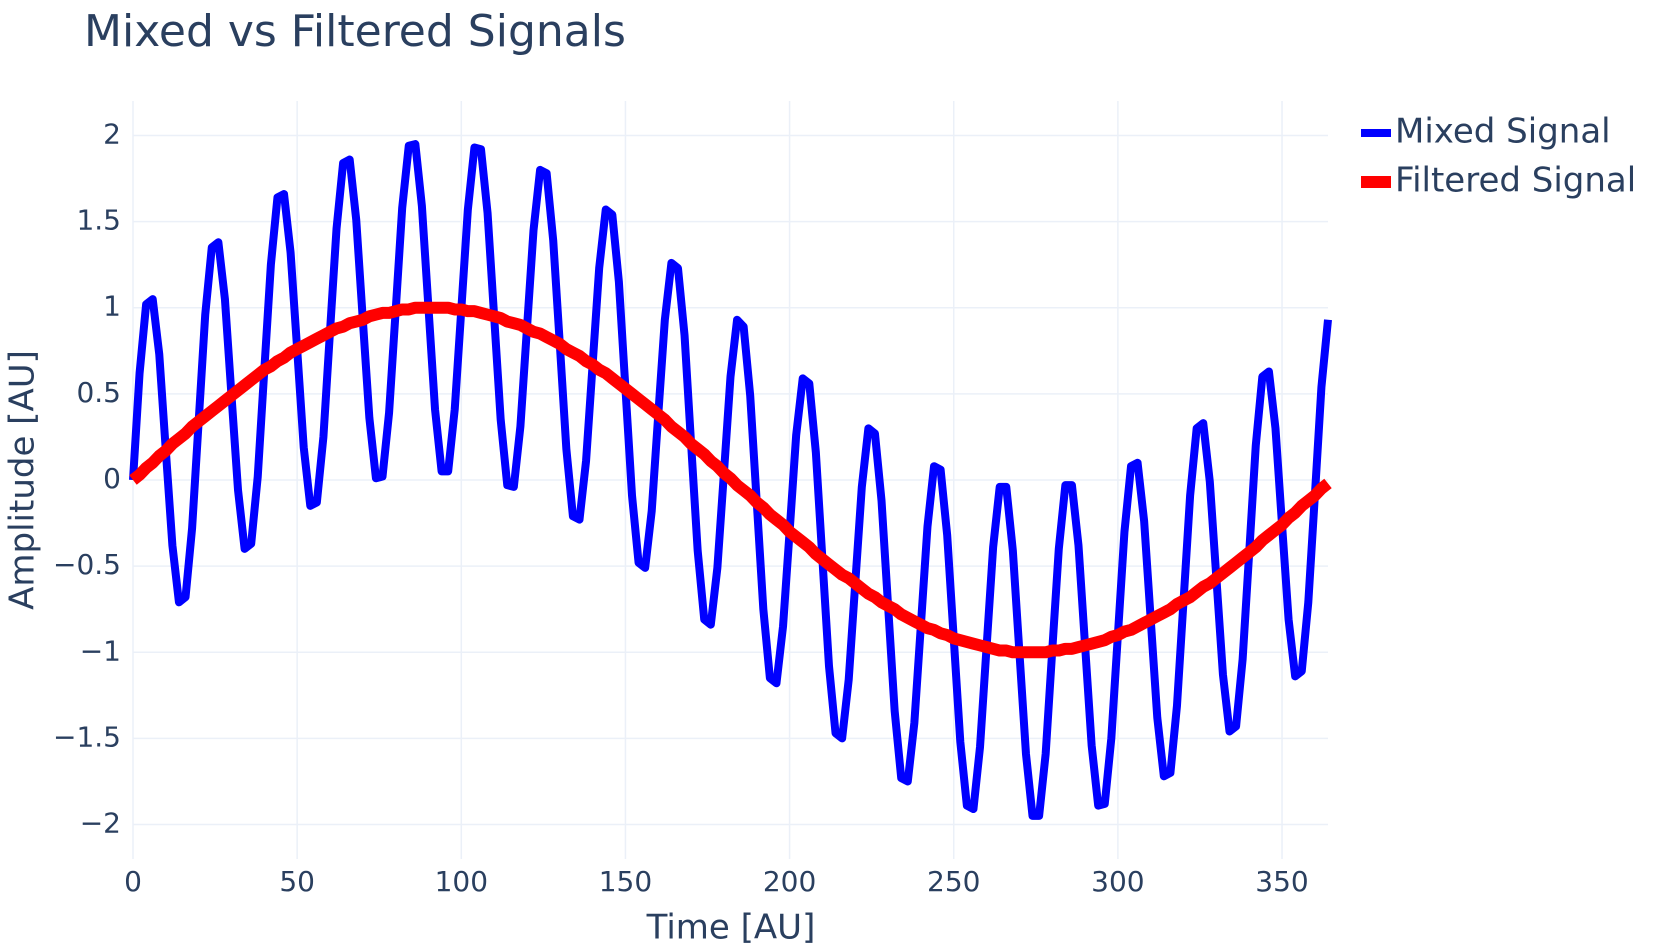 This screenshot has width=1664, height=949. What do you see at coordinates (953, 881) in the screenshot?
I see `x-tick-label: 250` at bounding box center [953, 881].